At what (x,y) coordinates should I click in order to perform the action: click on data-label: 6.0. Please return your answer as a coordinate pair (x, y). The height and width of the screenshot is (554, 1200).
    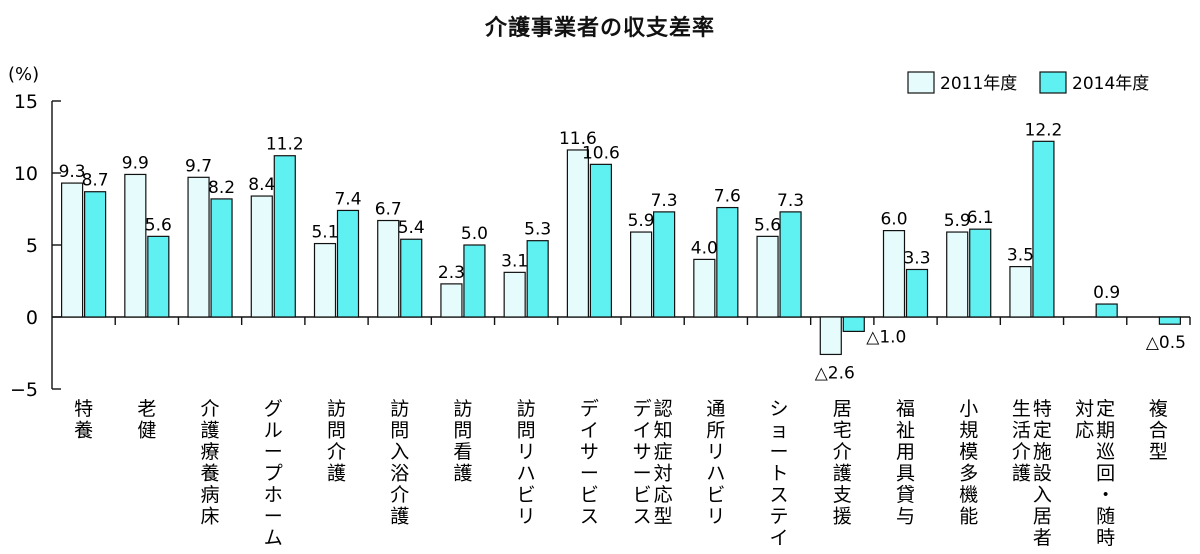
    Looking at the image, I should click on (893, 220).